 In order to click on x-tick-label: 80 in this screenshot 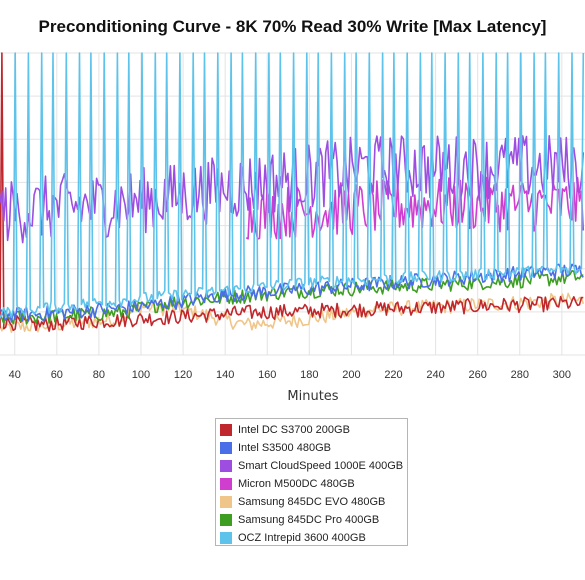, I will do `click(99, 375)`.